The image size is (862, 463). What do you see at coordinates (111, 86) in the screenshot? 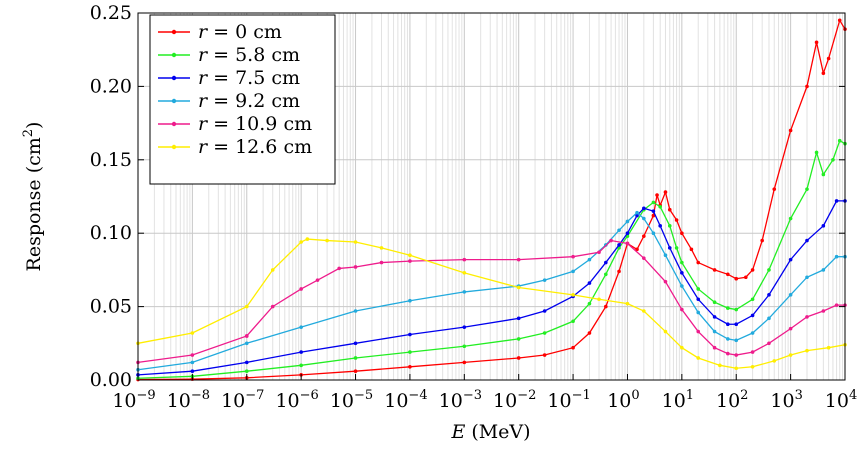
I see `y-tick-label: 0.20` at bounding box center [111, 86].